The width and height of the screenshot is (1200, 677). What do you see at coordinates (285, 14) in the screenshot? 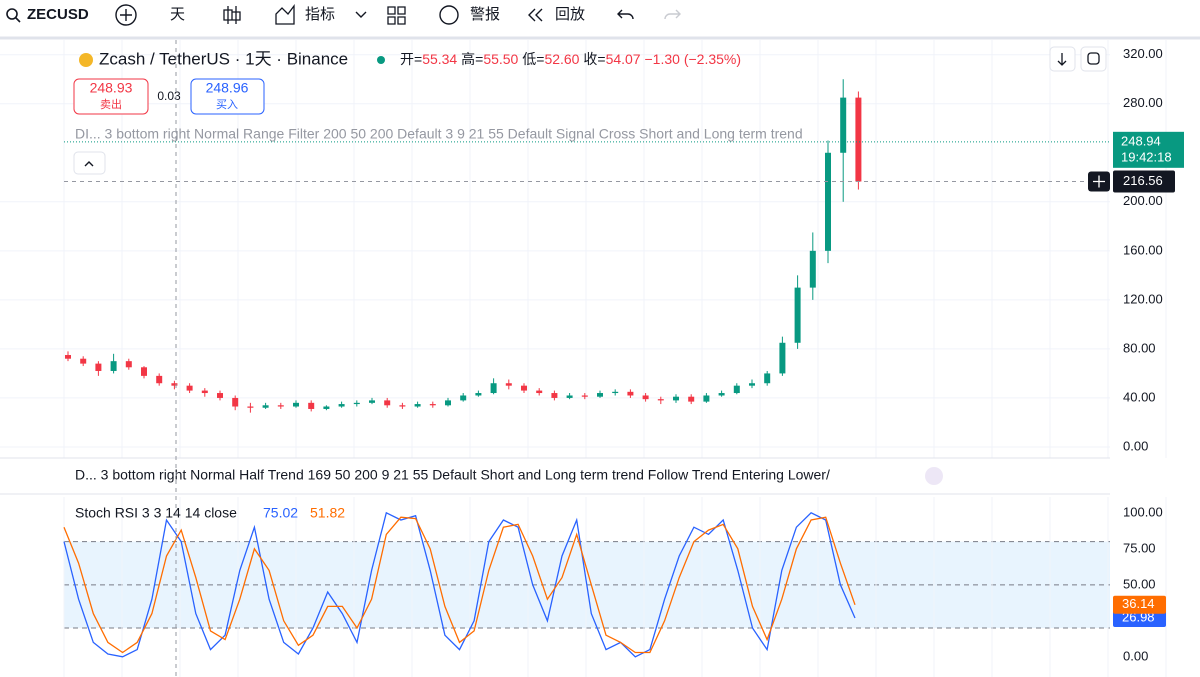
I see `indicators-icon` at bounding box center [285, 14].